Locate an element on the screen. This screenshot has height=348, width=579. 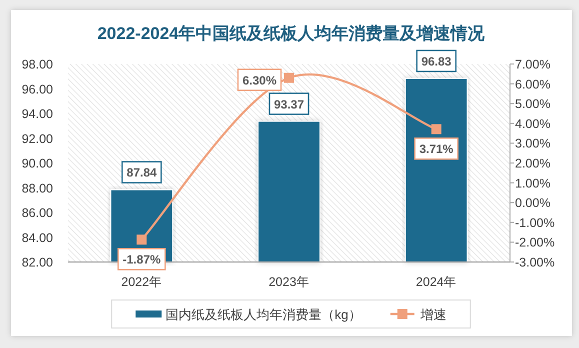
y2-tick-label: 0.00% is located at coordinates (532, 203).